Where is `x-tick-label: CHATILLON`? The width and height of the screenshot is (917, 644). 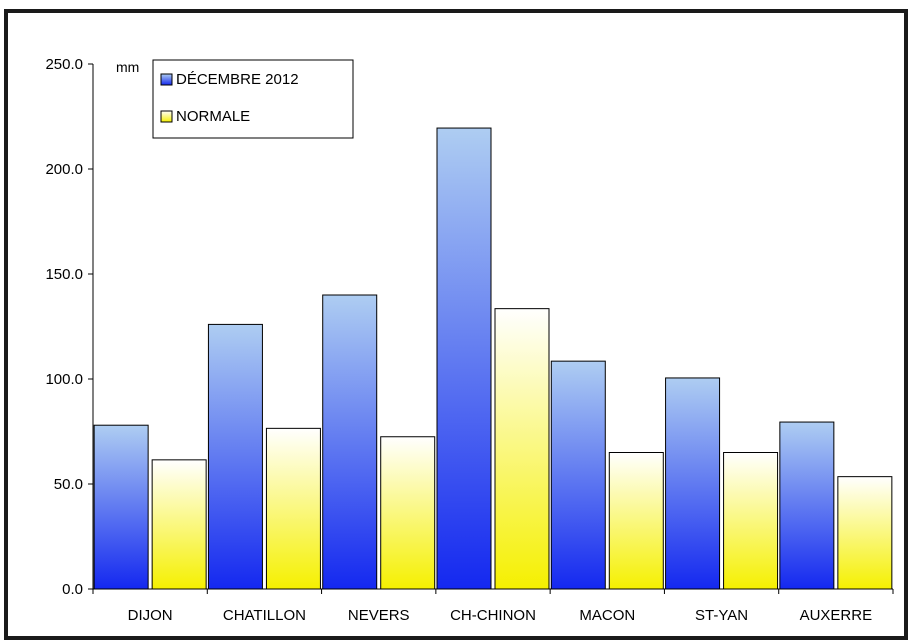 x-tick-label: CHATILLON is located at coordinates (264, 615).